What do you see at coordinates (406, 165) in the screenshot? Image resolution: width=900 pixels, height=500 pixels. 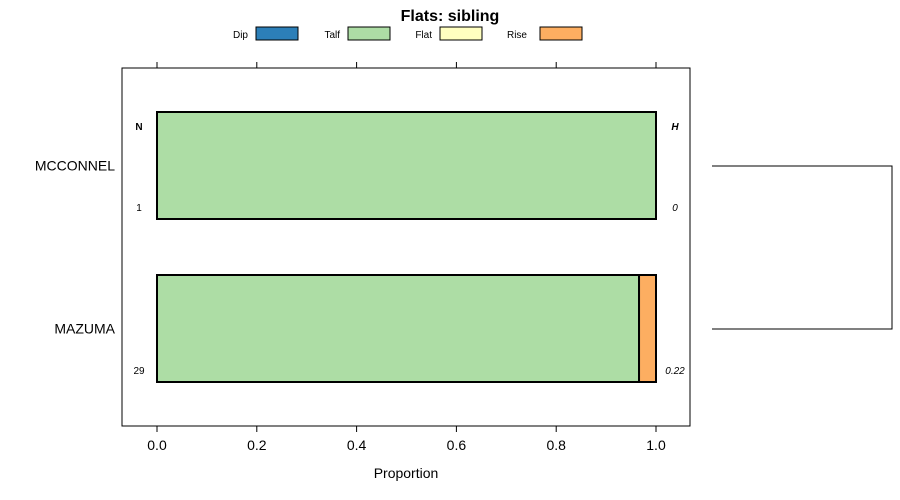 I see `bar-mcconnel-talf` at bounding box center [406, 165].